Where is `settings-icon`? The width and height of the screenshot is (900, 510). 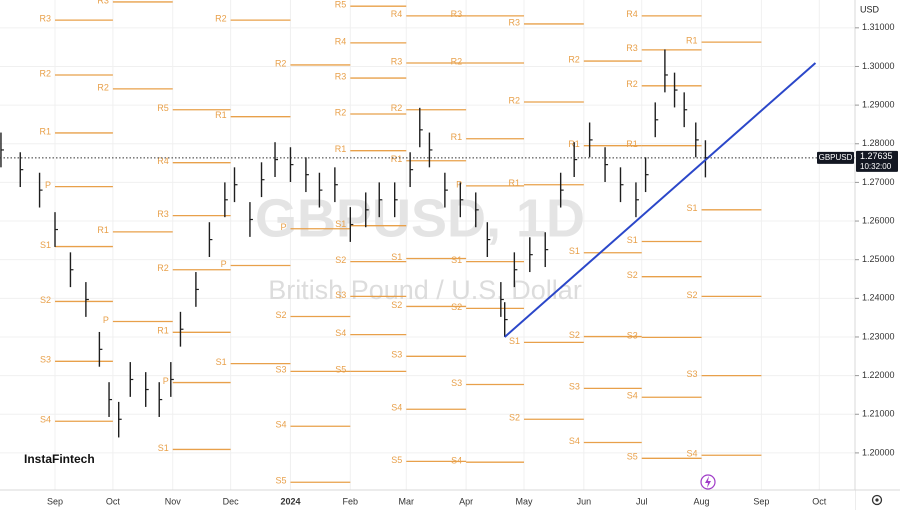 settings-icon is located at coordinates (877, 500).